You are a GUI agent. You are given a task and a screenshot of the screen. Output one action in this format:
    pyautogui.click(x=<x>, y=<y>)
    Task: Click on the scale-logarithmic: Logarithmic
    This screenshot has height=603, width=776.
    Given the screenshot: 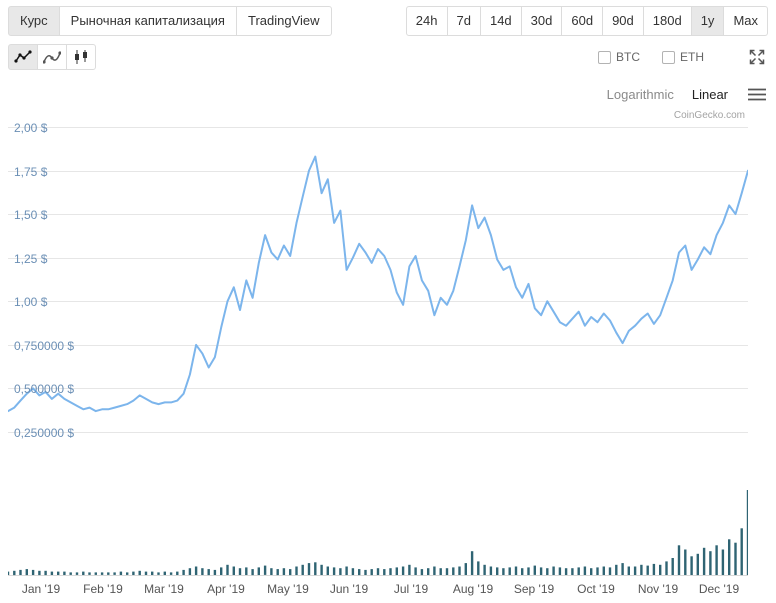 What is the action you would take?
    pyautogui.click(x=640, y=94)
    